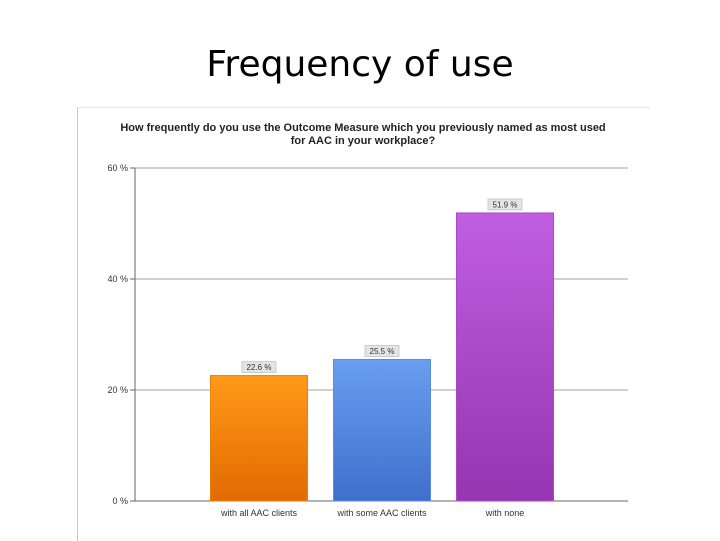 The image size is (720, 541). I want to click on bar-with-none, so click(505, 357).